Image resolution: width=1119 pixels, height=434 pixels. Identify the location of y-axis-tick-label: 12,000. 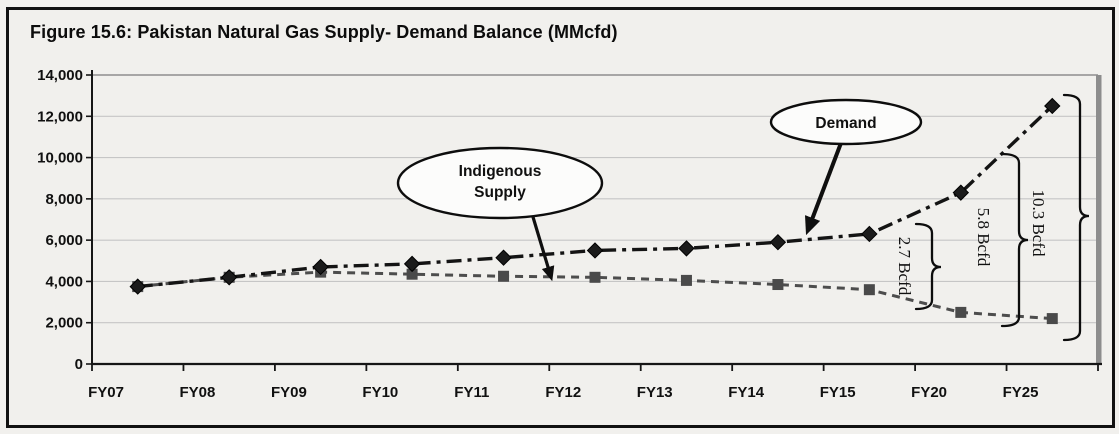
(60, 116).